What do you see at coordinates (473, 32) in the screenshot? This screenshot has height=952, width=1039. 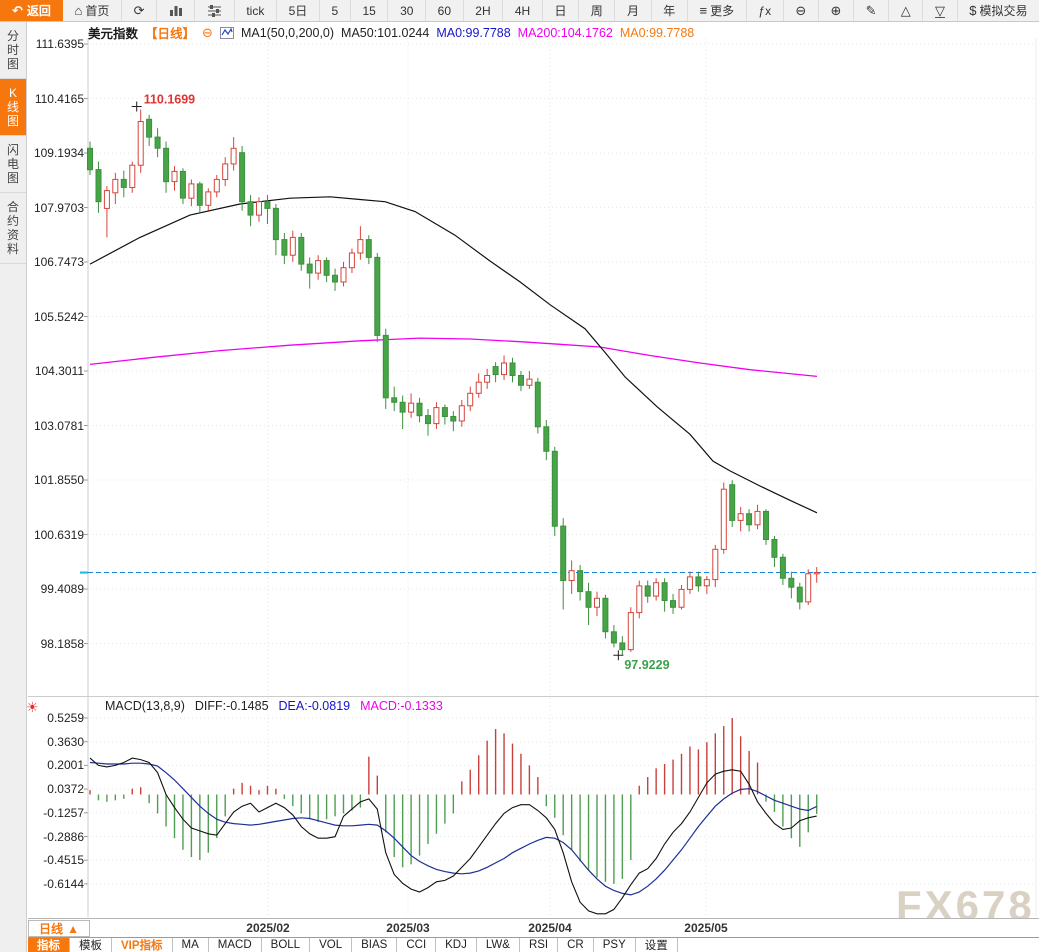 I see `ma0-blue-value: MA0:99.7788` at bounding box center [473, 32].